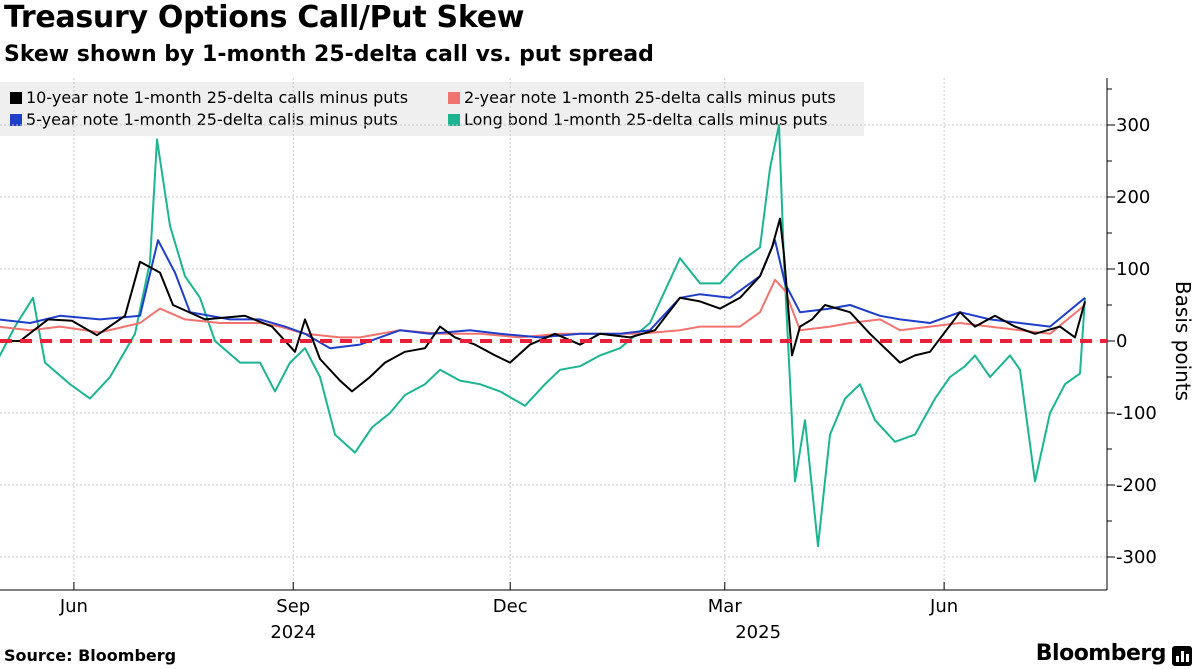 The image size is (1196, 669). Describe the element at coordinates (1133, 197) in the screenshot. I see `y-tick-label: 200` at that location.